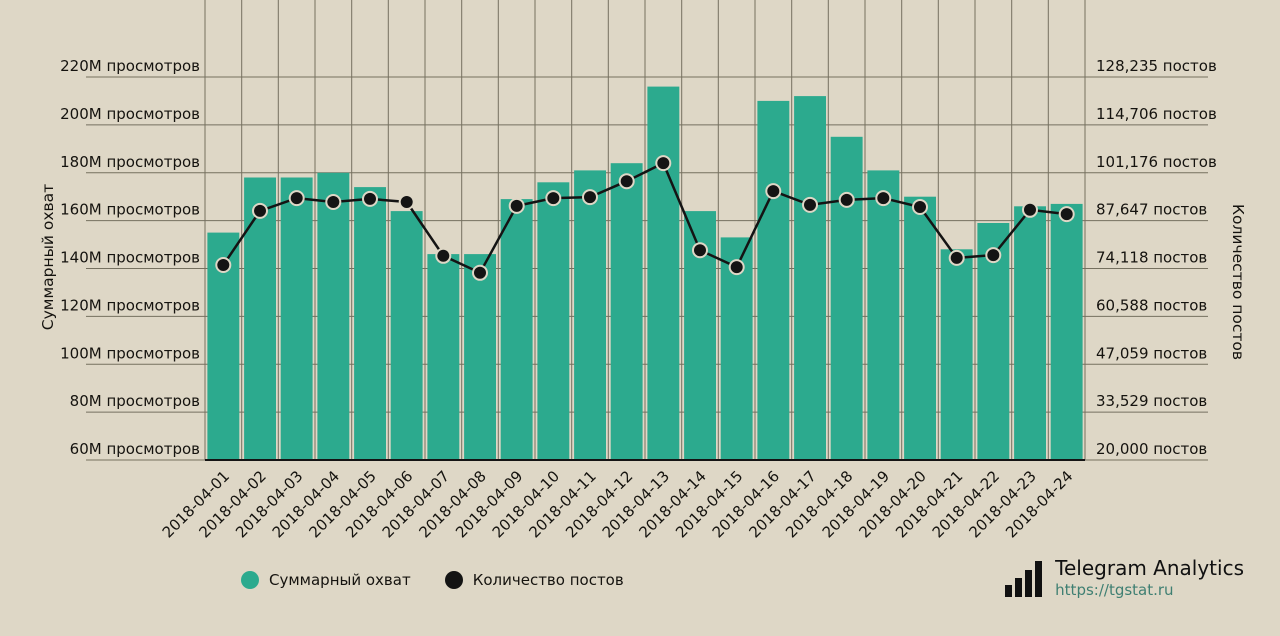  Describe the element at coordinates (1151, 401) in the screenshot. I see `right-axis-tick-label: 33,529 постов` at that location.